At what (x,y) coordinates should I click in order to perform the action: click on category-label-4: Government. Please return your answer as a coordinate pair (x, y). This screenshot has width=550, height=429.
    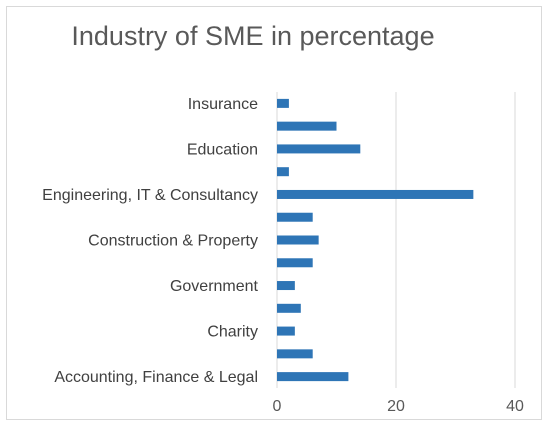
    Looking at the image, I should click on (214, 286).